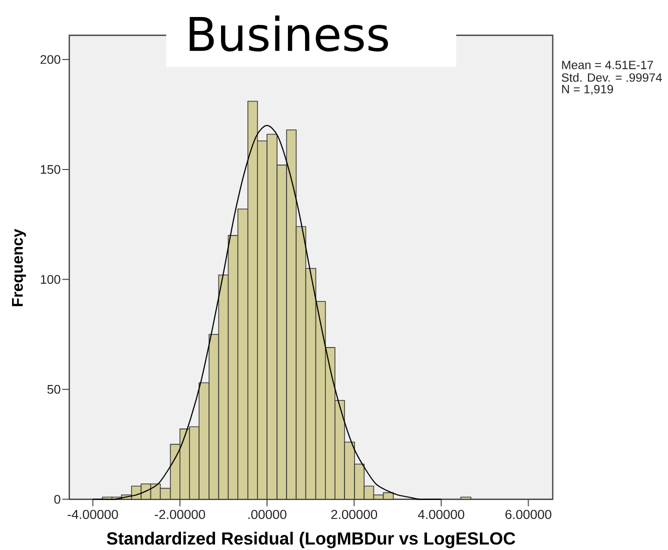 The image size is (668, 550). What do you see at coordinates (587, 89) in the screenshot?
I see `text: N = 1,919` at bounding box center [587, 89].